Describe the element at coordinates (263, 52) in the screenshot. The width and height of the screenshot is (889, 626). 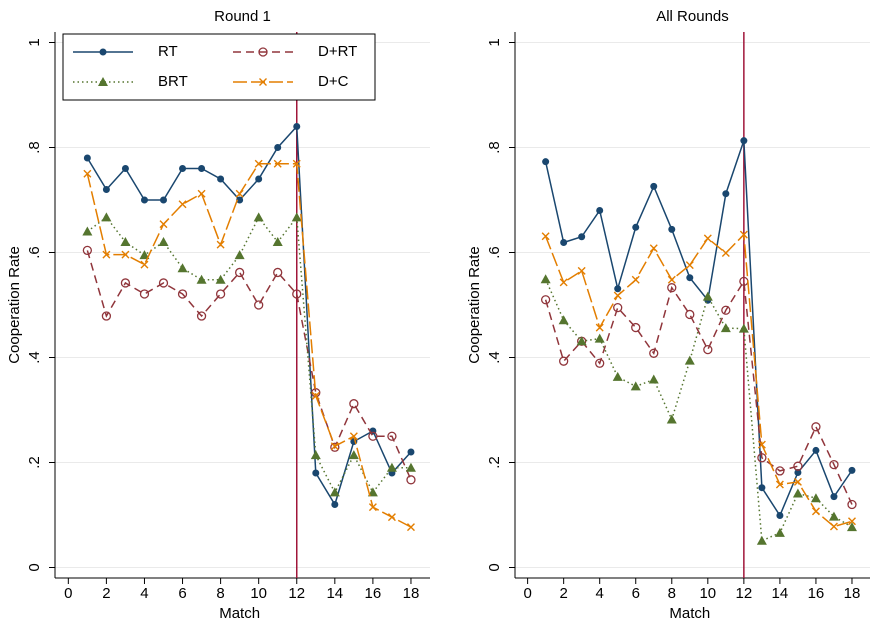
I see `legend-marker` at that location.